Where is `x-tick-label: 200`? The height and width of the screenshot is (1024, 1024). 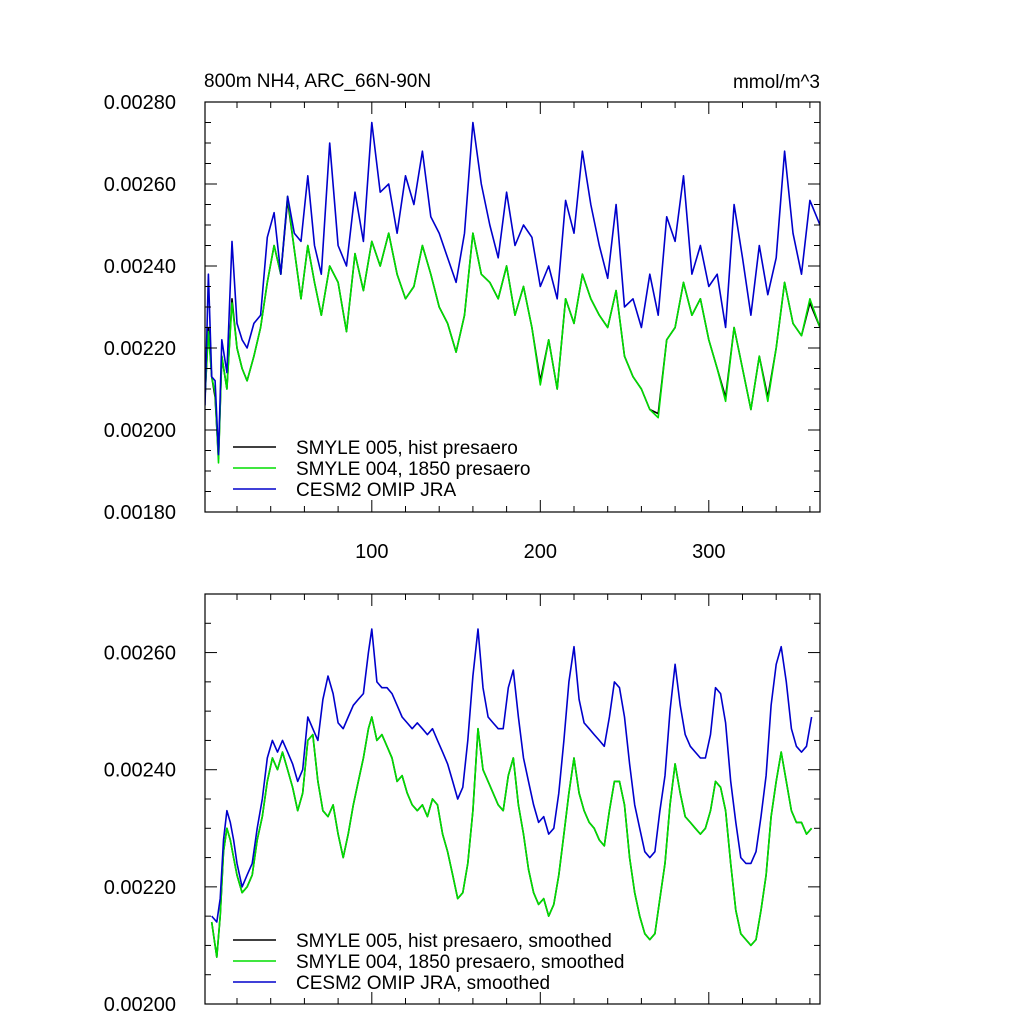 x-tick-label: 200 is located at coordinates (540, 552).